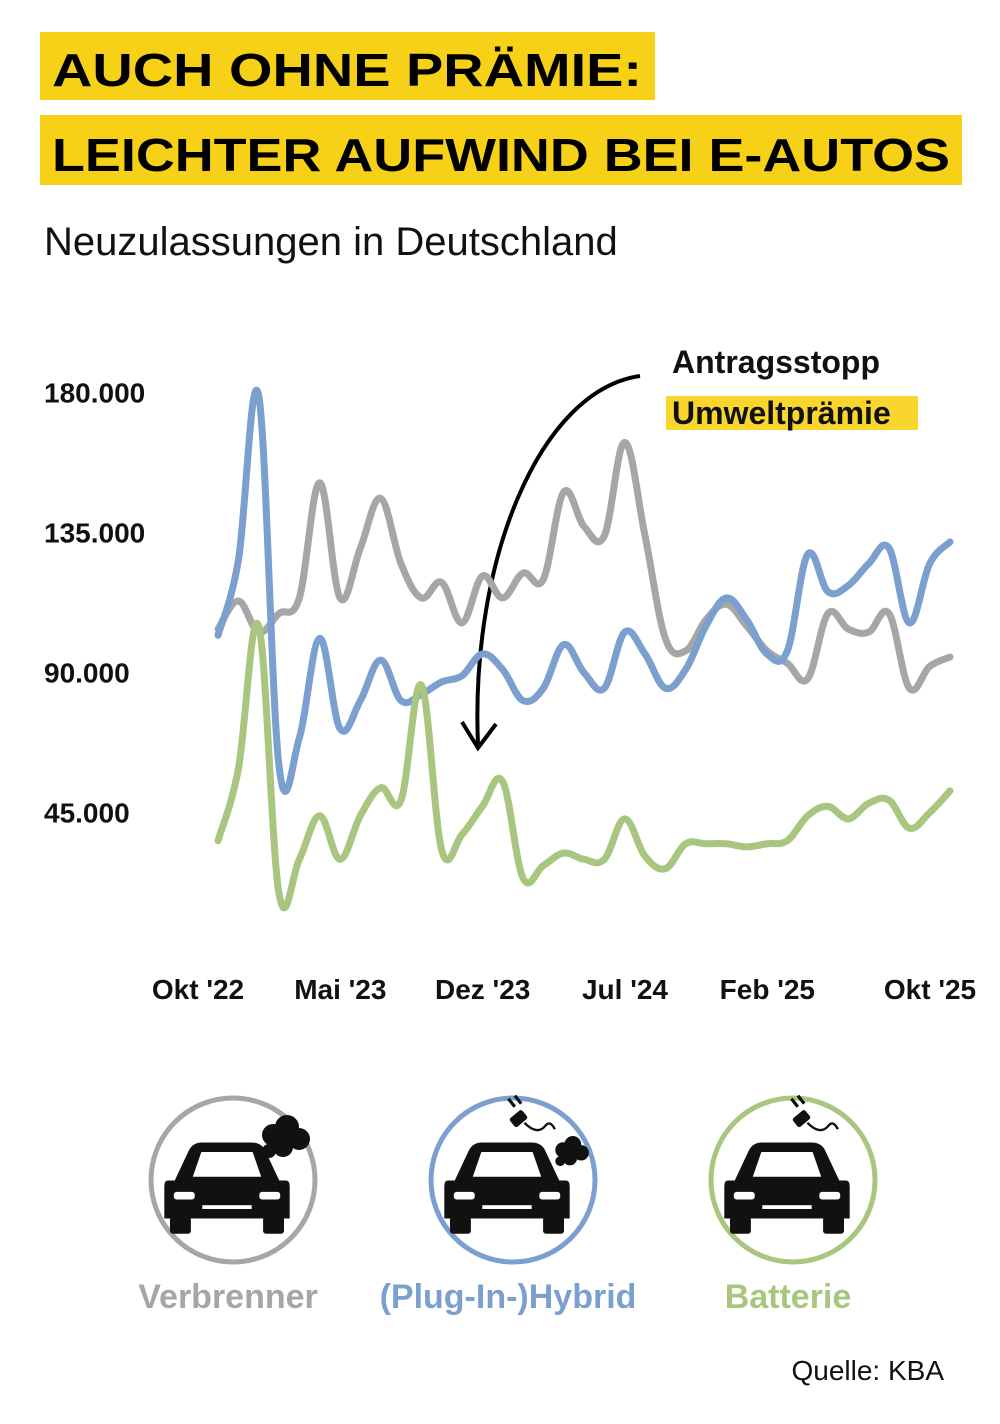  Describe the element at coordinates (94, 533) in the screenshot. I see `y-tick-label: 135.000` at that location.